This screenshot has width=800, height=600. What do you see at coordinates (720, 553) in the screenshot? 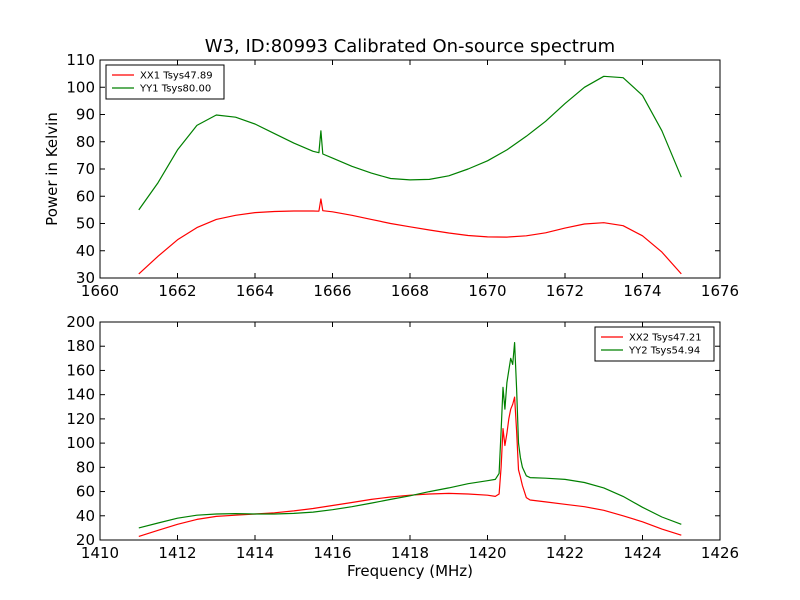
I see `x-tick-label: 1426` at bounding box center [720, 553].